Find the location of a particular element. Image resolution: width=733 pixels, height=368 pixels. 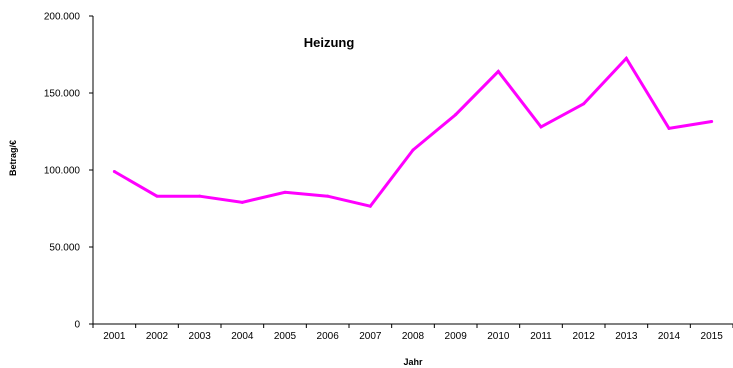

y-tick-label: 200.000 is located at coordinates (62, 17).